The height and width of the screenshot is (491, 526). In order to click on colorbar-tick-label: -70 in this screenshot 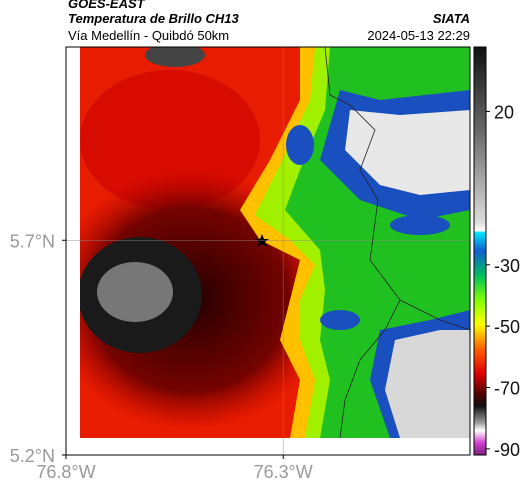, I will do `click(507, 389)`.